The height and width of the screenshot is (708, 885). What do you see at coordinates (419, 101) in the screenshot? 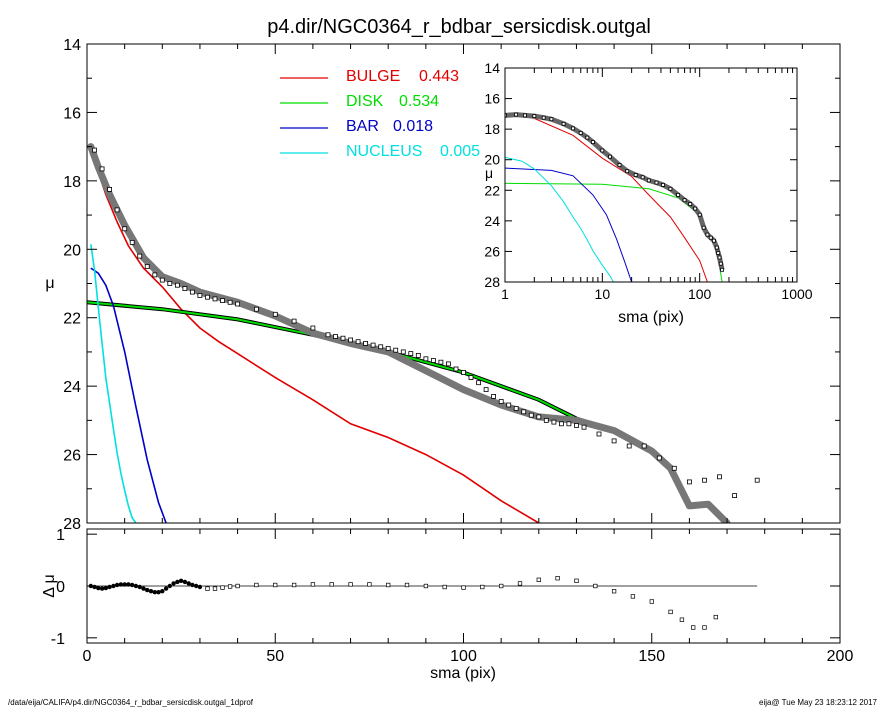
I see `legend-value-disk: 0.534` at bounding box center [419, 101].